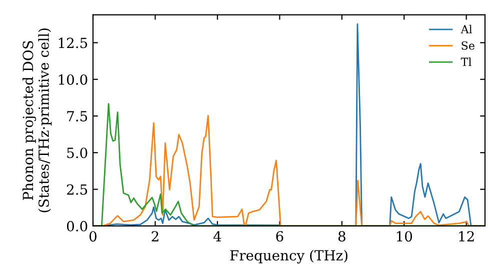 This screenshot has height=280, width=500. I want to click on x-tick-label: 6, so click(280, 236).